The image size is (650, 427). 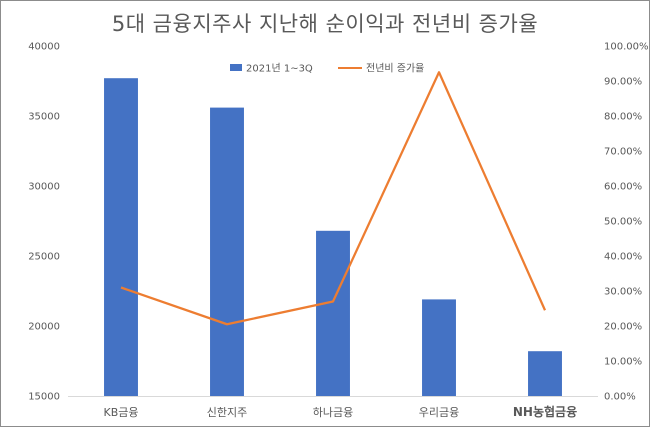 What do you see at coordinates (623, 187) in the screenshot?
I see `right-tick-label: 60.00%` at bounding box center [623, 187].